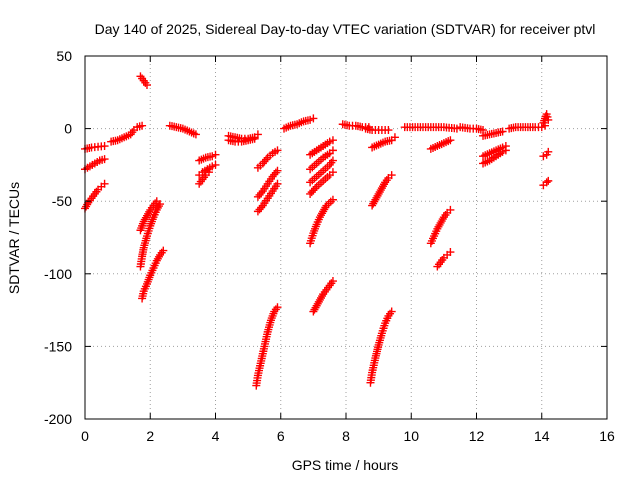 The image size is (640, 480). What do you see at coordinates (14, 238) in the screenshot?
I see `y-axis-title: SDTVAR / TECUs` at bounding box center [14, 238].